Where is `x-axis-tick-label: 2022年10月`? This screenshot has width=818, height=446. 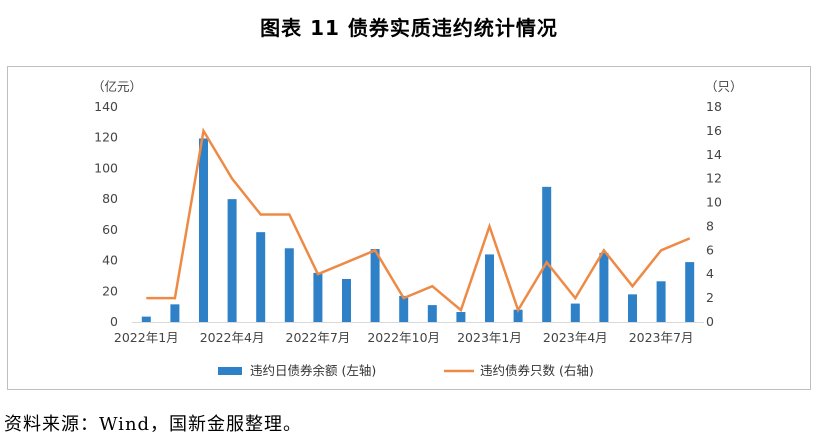 x-axis-tick-label: 2022年10月 is located at coordinates (403, 337).